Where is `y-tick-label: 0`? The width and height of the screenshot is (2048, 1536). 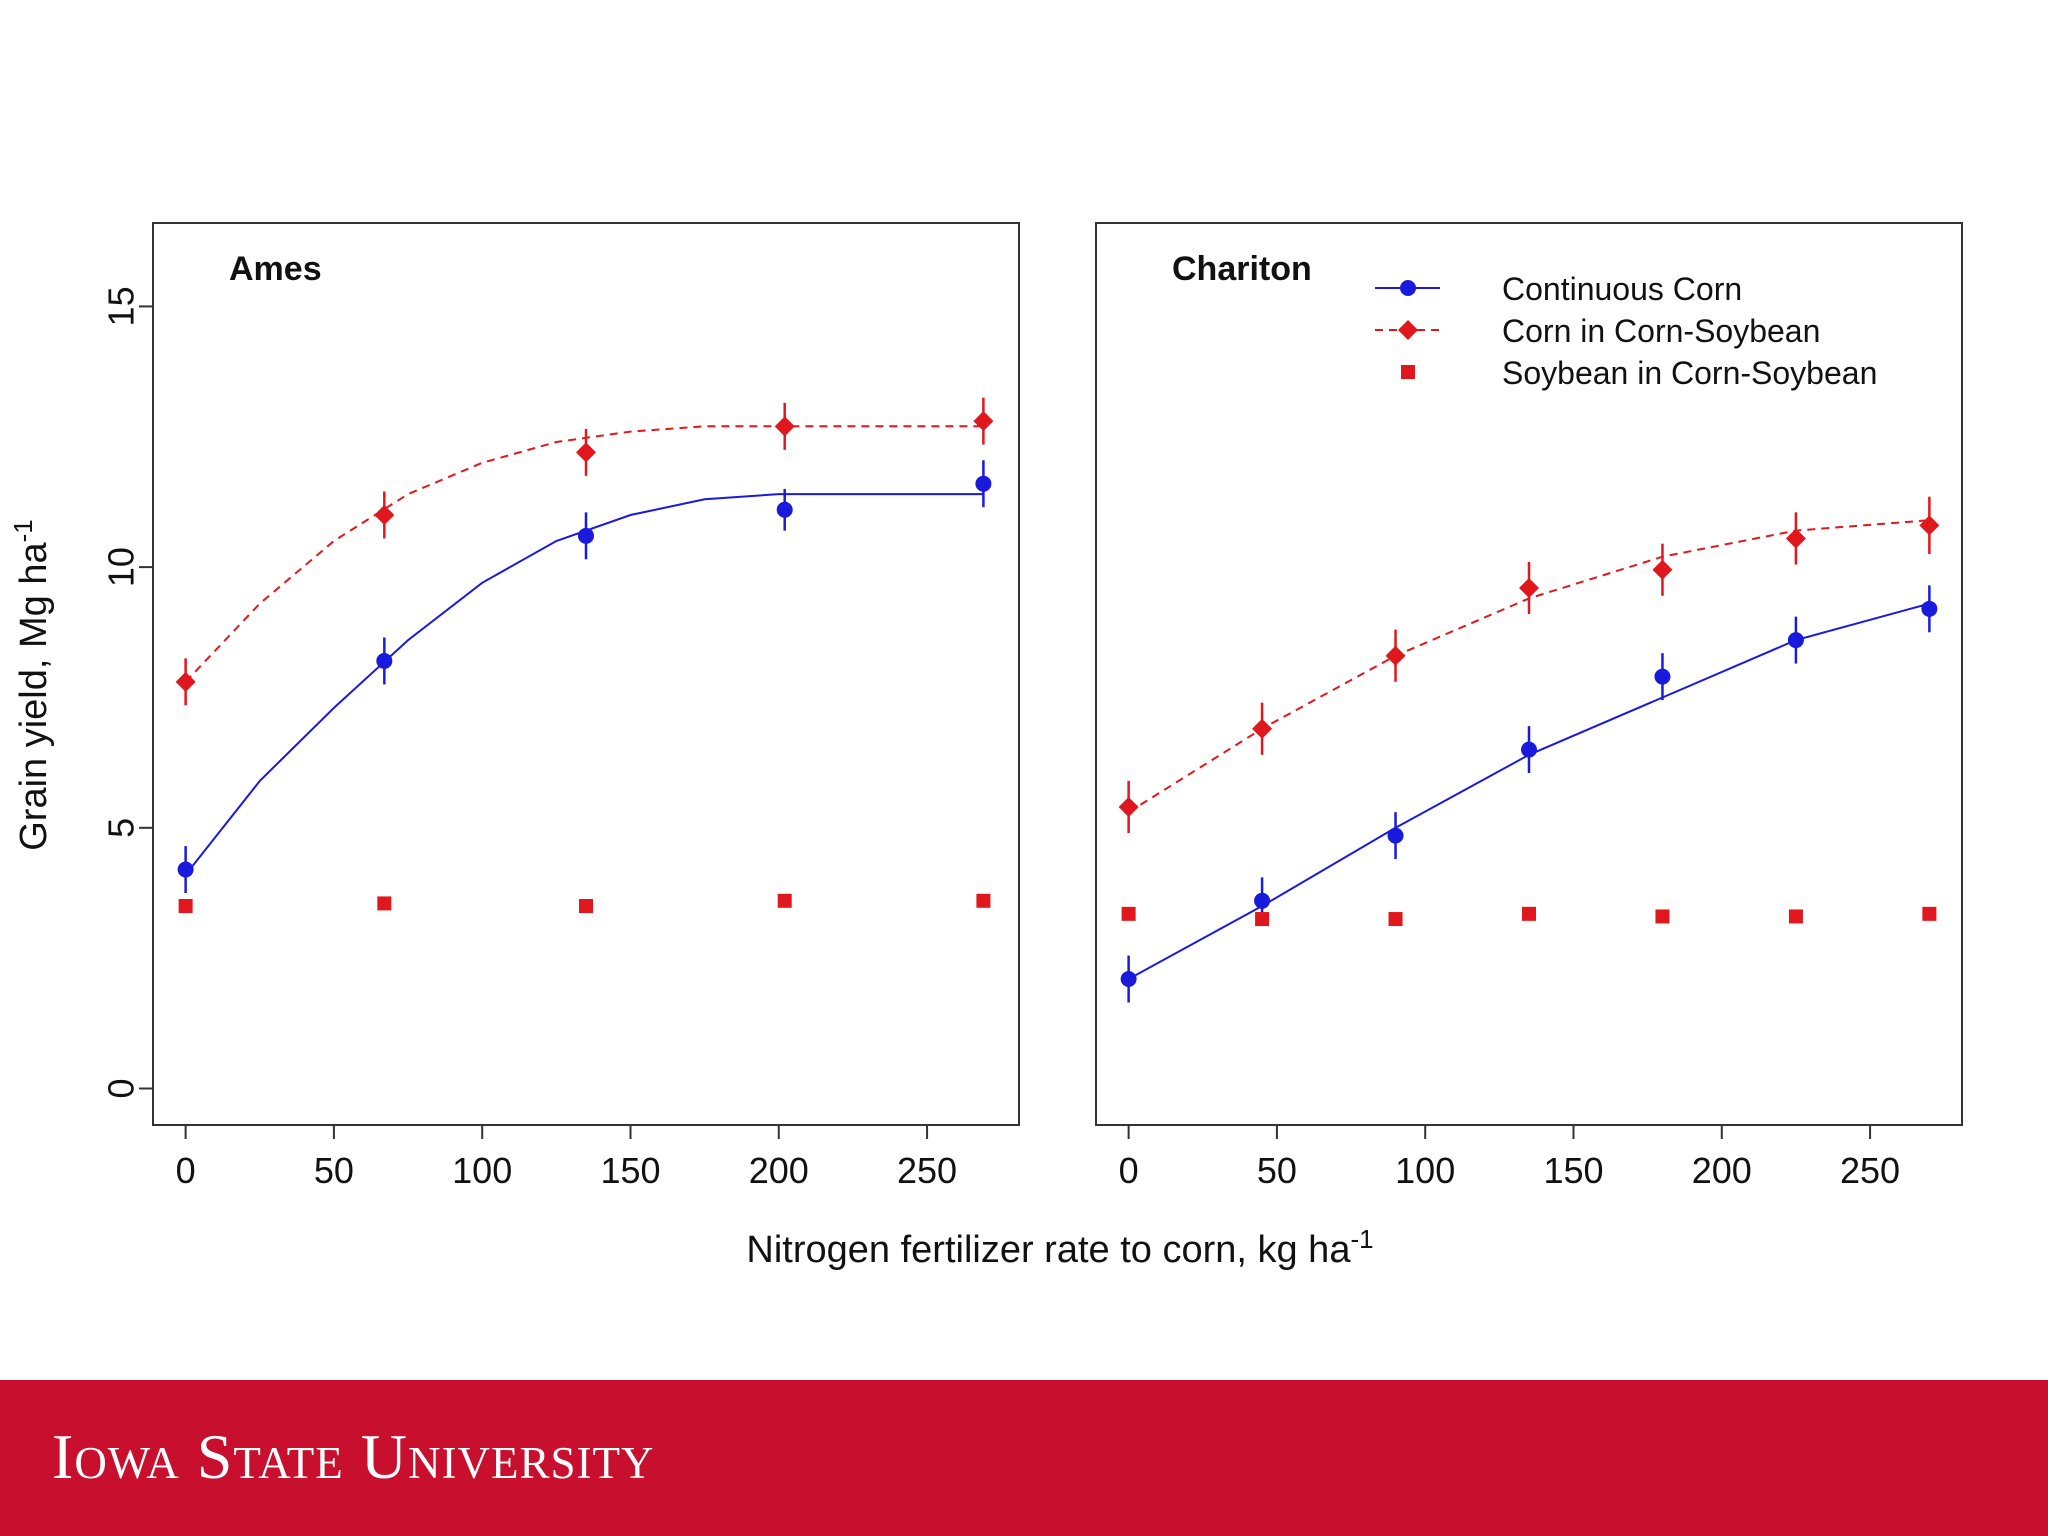 y-tick-label: 0 is located at coordinates (121, 1088).